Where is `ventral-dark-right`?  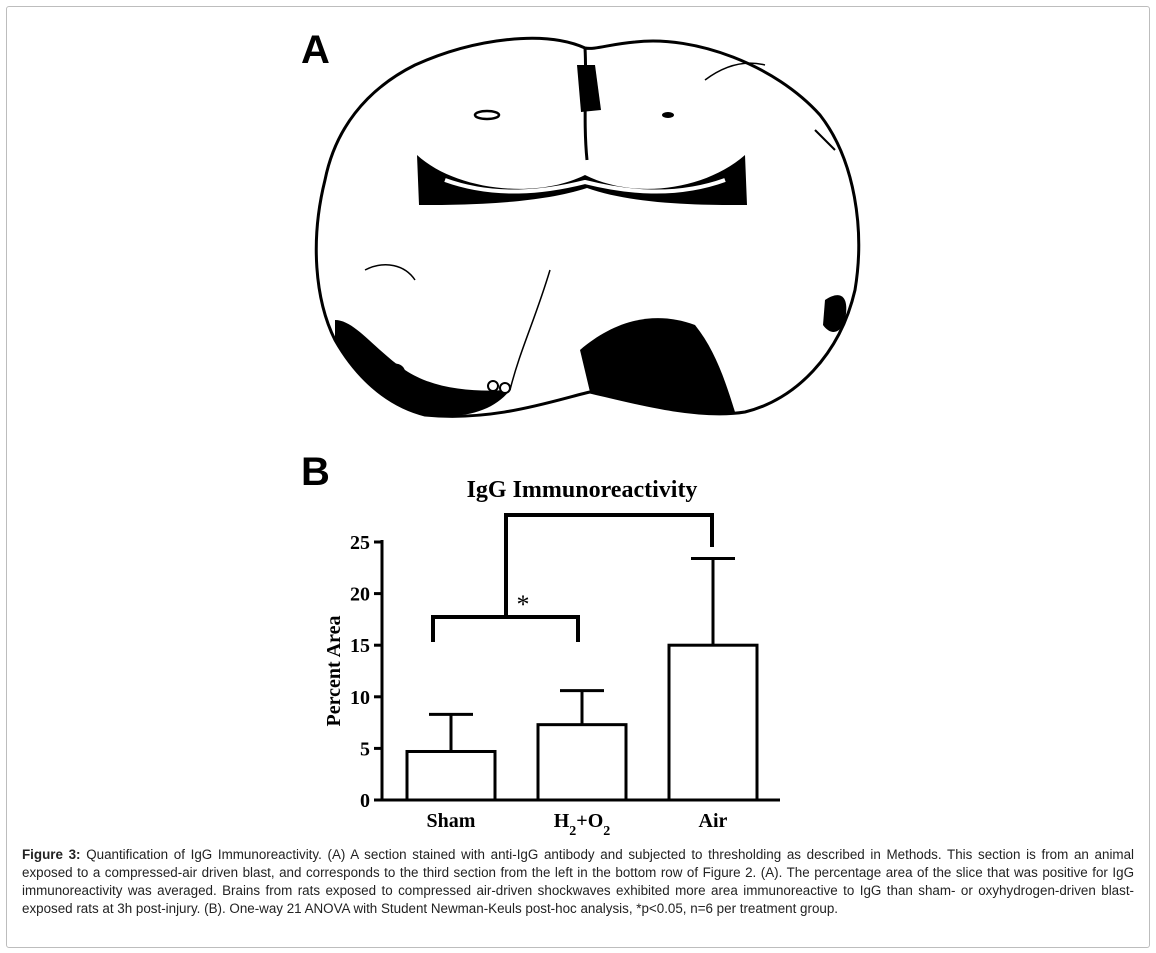 ventral-dark-right is located at coordinates (835, 313).